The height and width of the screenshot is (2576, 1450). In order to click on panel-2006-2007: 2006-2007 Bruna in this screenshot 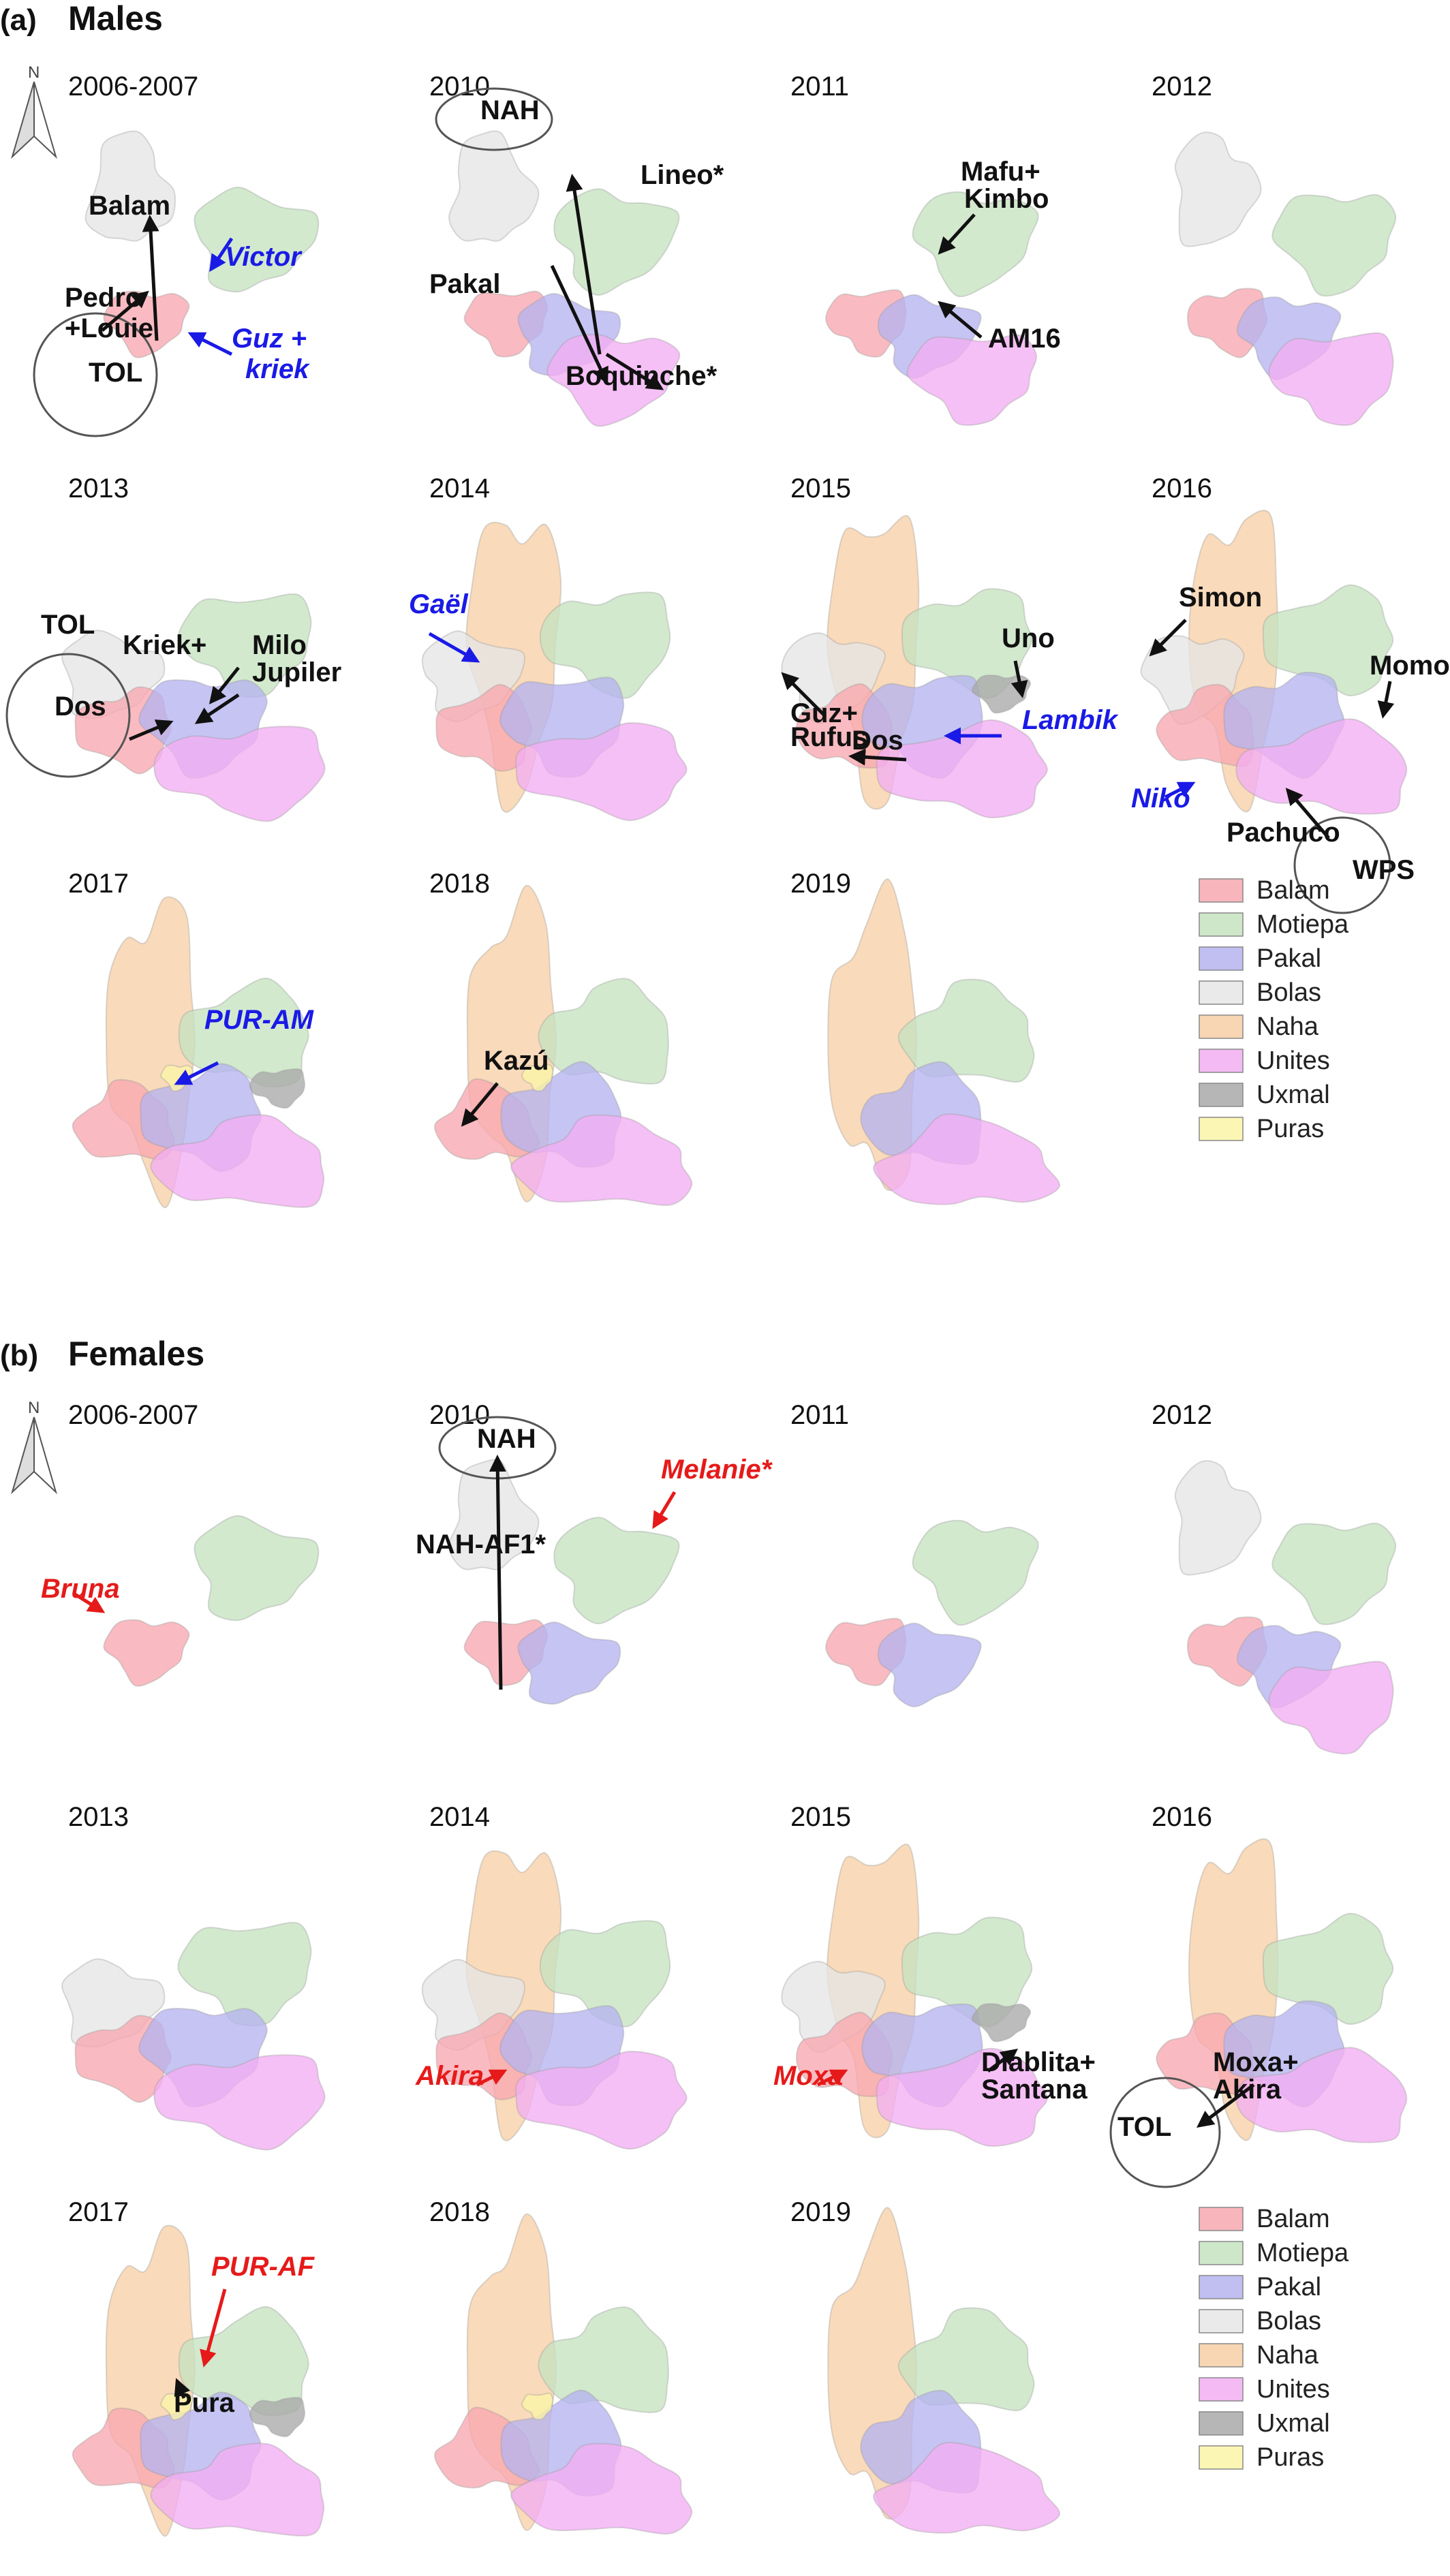, I will do `click(180, 1543)`.